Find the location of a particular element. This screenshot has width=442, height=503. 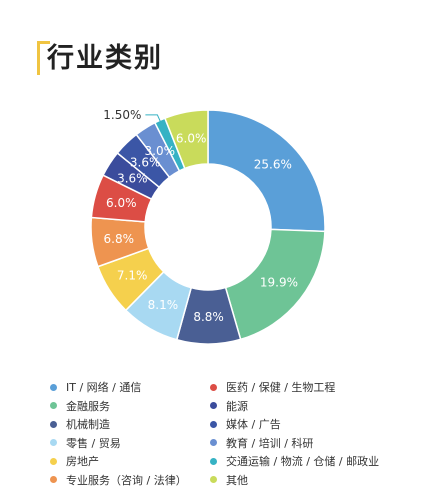

legend-label: 医药 / 保健 / 生物工程 is located at coordinates (281, 388).